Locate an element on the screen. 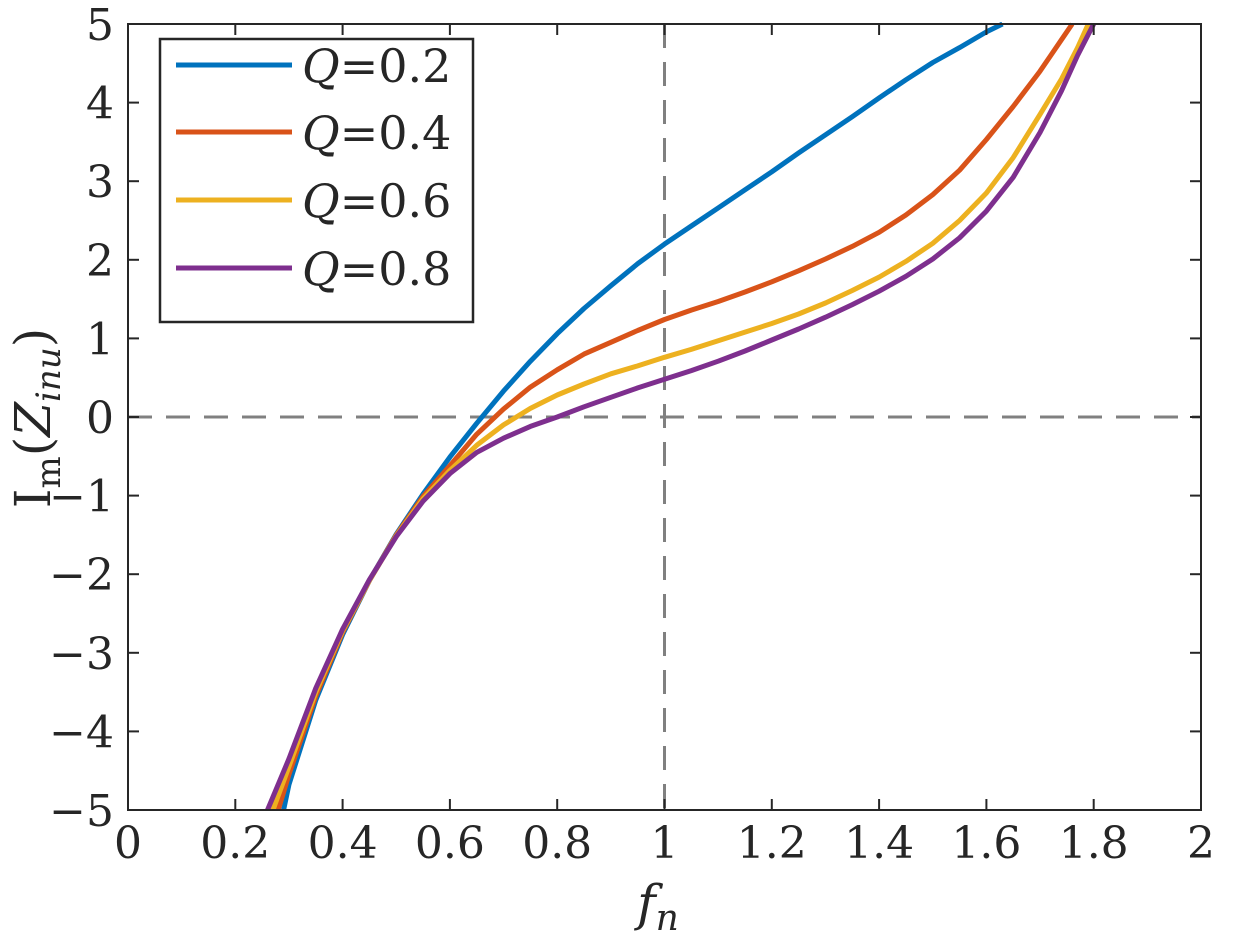 This screenshot has width=1233, height=936. y-tick-label: −5 is located at coordinates (81, 811).